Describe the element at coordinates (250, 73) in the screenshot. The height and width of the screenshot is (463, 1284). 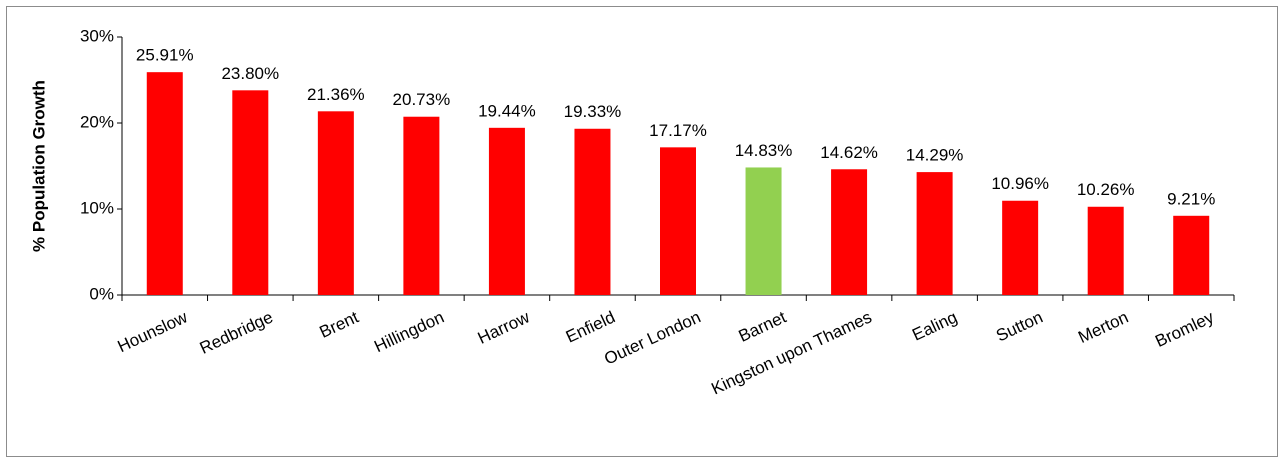
I see `value-label: 23.80%` at that location.